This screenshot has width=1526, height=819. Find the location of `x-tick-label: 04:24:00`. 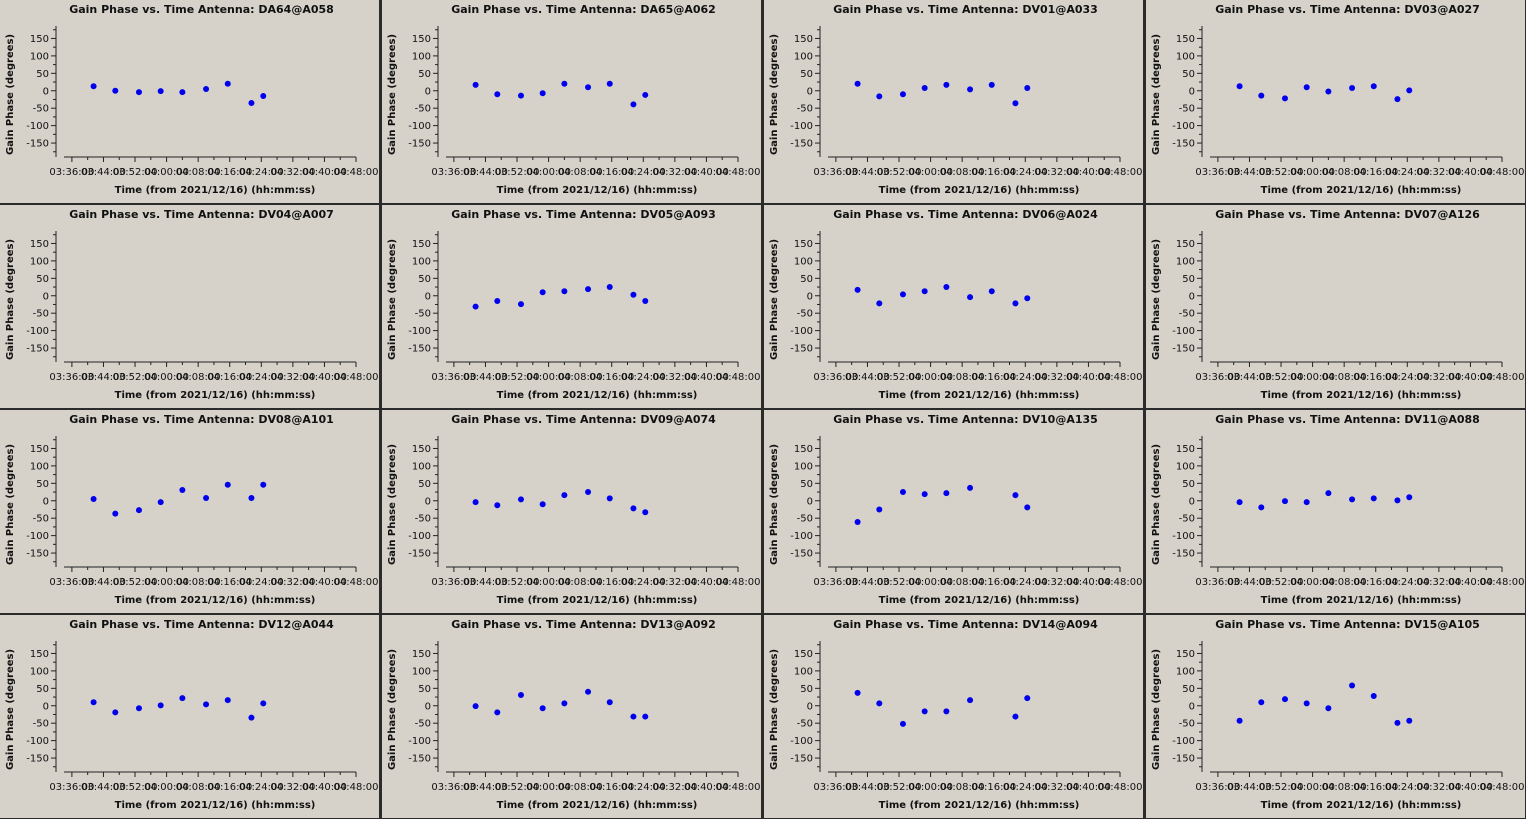

x-tick-label: 04:24:00 is located at coordinates (261, 377).